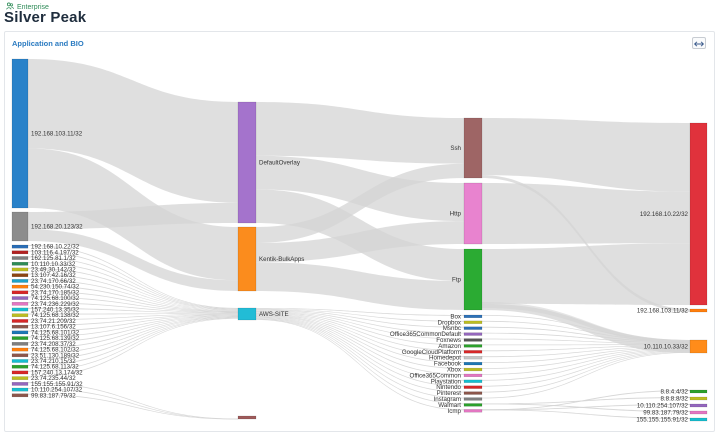  Describe the element at coordinates (699, 43) in the screenshot. I see `expand-button` at that location.